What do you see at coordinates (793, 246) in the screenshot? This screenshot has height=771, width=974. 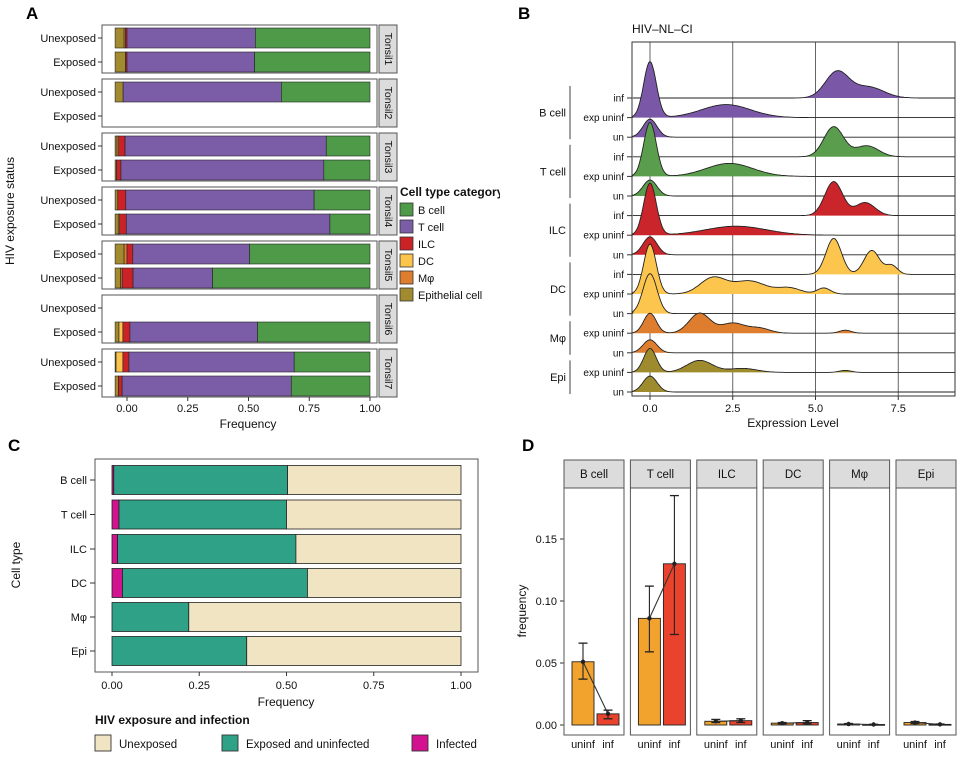 I see `ridge-ilc-un` at bounding box center [793, 246].